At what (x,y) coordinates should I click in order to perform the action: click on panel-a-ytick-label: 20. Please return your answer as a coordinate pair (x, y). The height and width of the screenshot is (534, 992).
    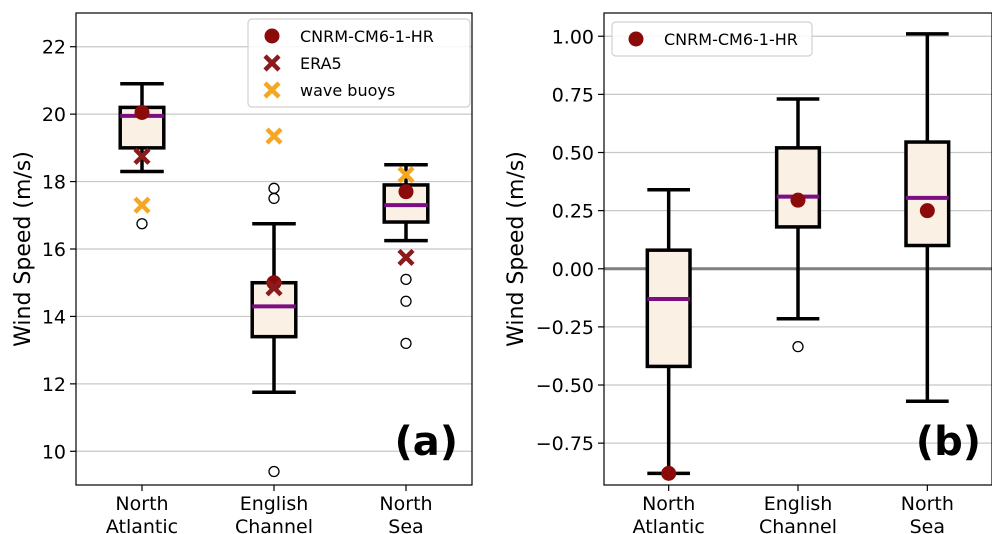
    Looking at the image, I should click on (54, 115).